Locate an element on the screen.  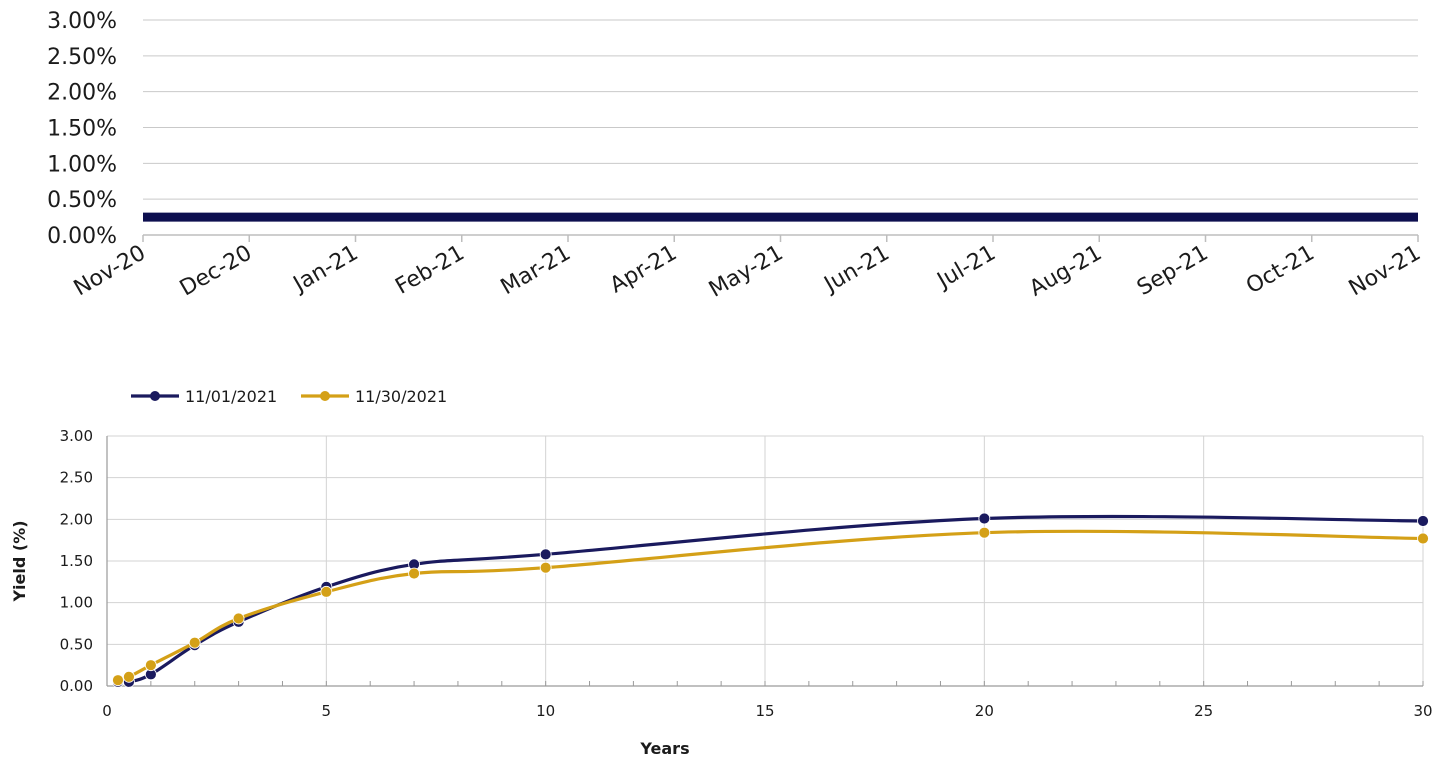
chart2-x-tick-label: 20 is located at coordinates (984, 711).